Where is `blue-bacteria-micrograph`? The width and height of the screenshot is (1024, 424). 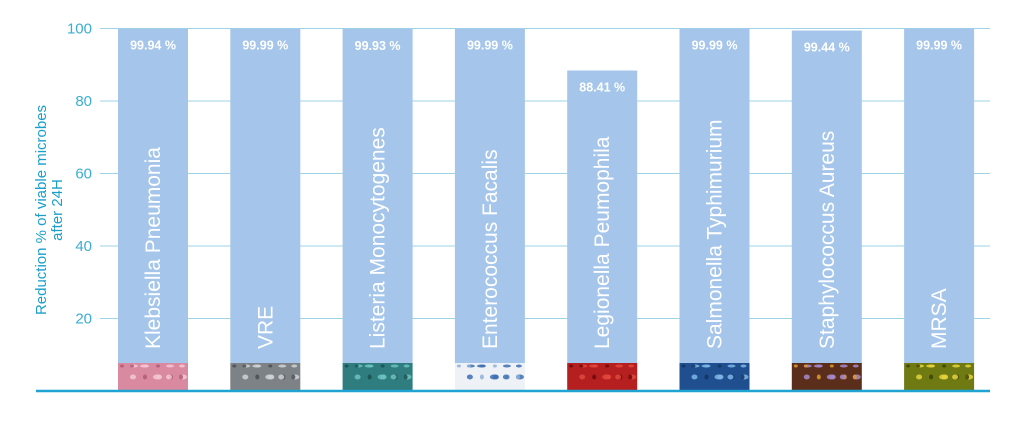 blue-bacteria-micrograph is located at coordinates (714, 376).